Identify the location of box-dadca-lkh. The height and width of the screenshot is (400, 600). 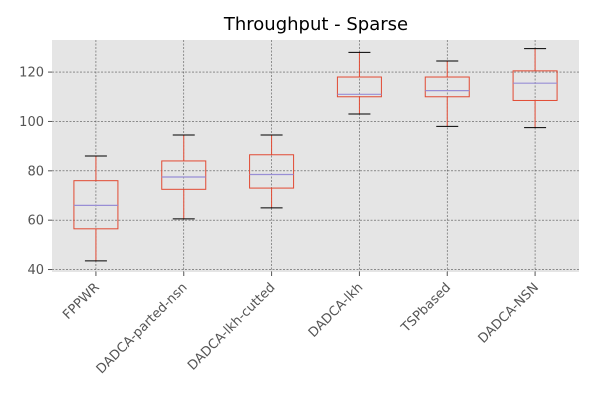
(359, 83).